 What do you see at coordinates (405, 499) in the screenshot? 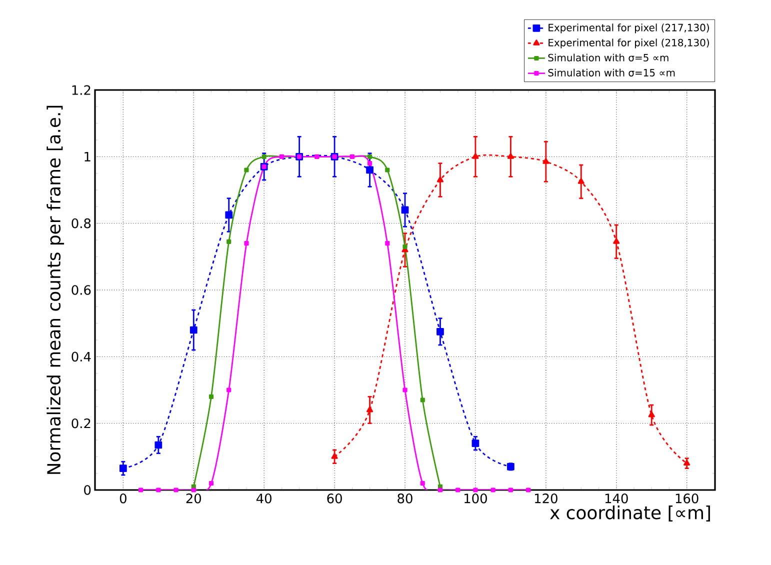
I see `x-tick-label: 80` at bounding box center [405, 499].